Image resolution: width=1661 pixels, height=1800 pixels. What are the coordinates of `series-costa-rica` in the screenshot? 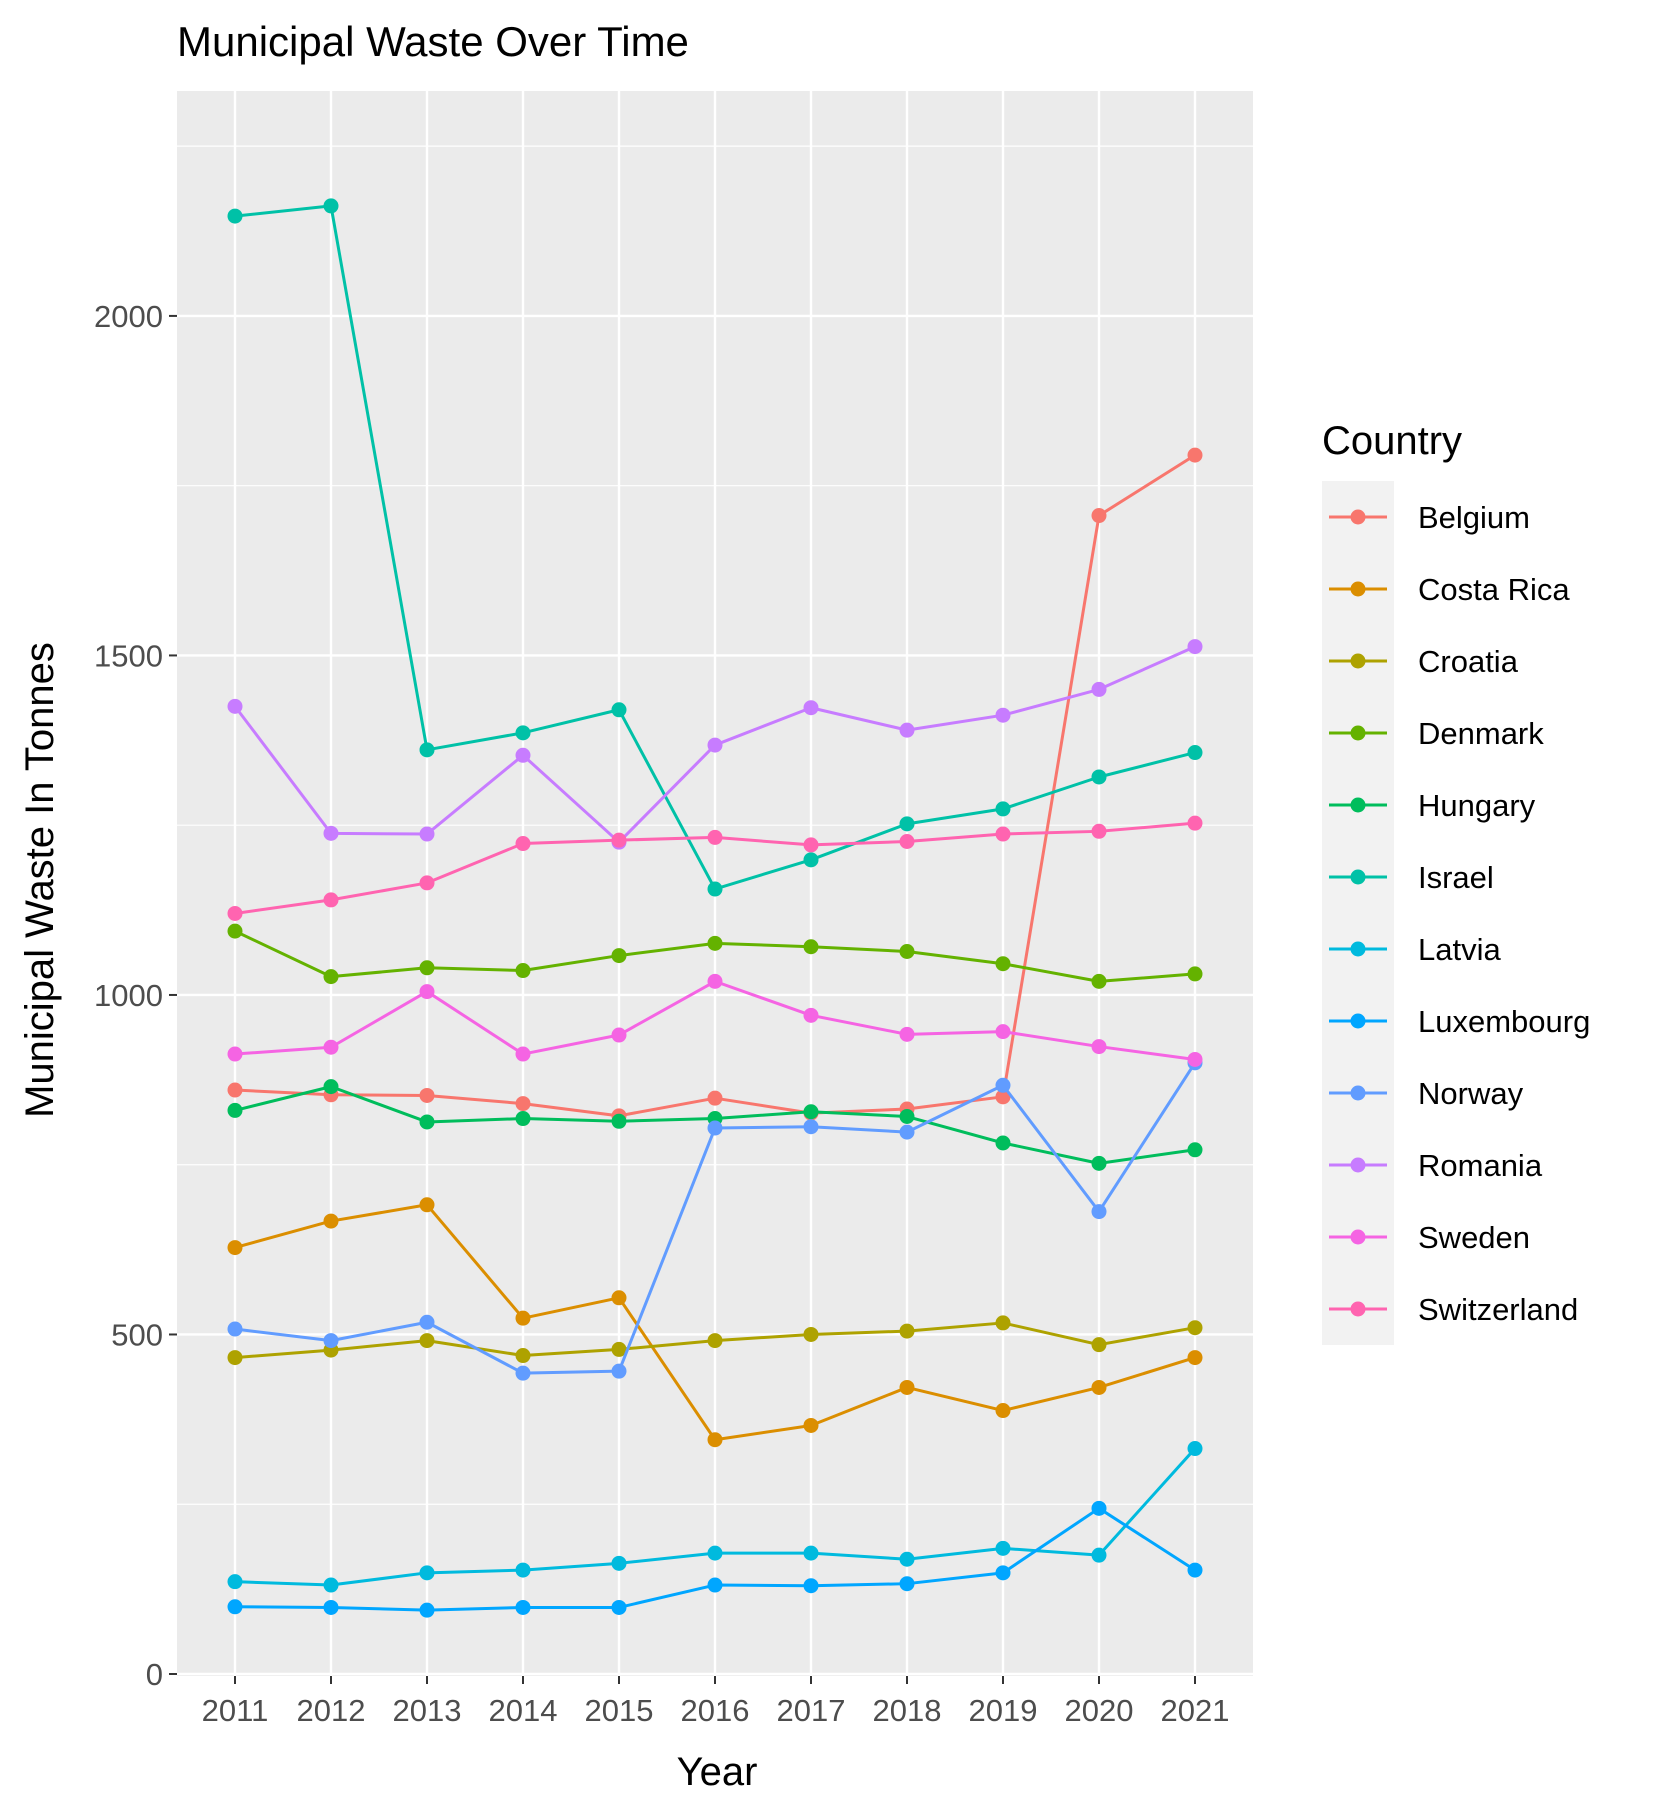 It's located at (715, 1322).